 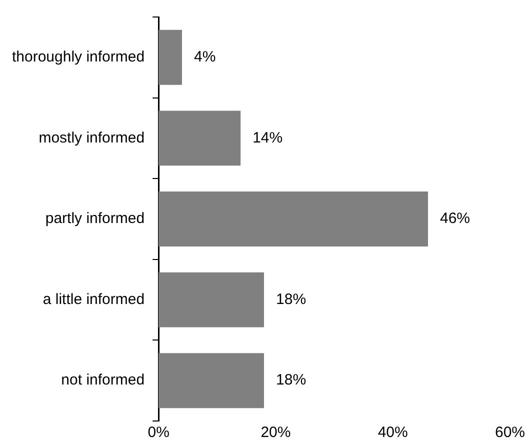 I want to click on data-label: 14%, so click(x=267, y=137).